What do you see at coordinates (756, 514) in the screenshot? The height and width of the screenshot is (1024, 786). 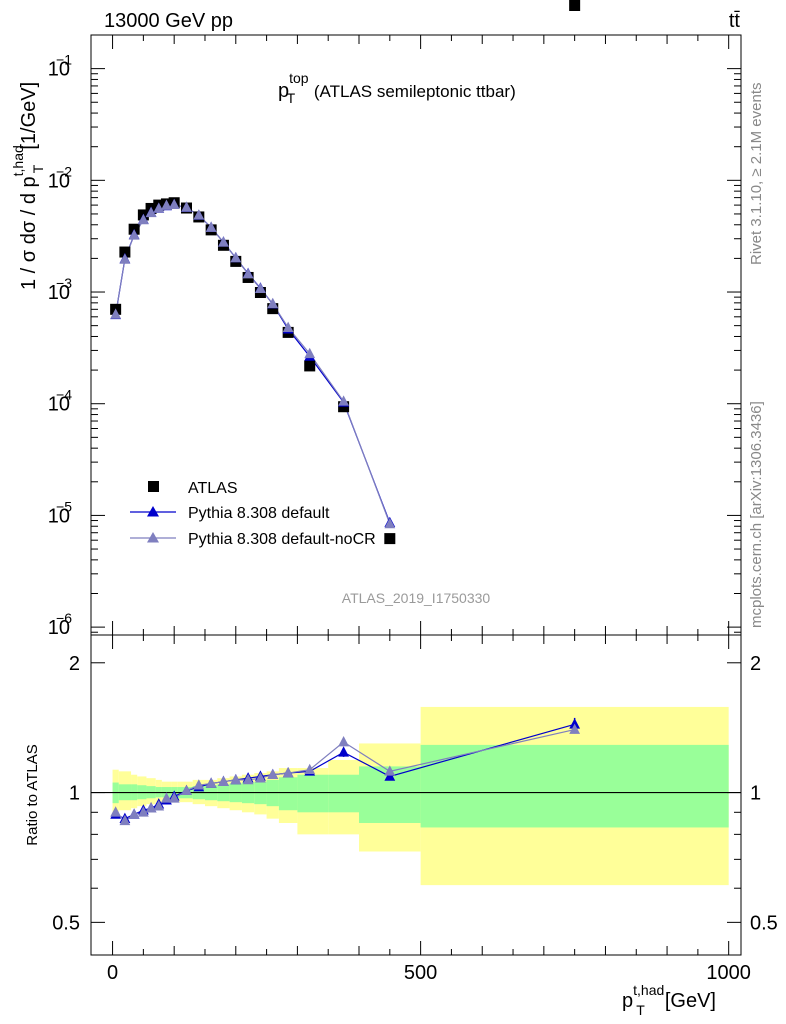 I see `mcplots-label: mcplots.cern.ch [arXiv:1306.3436]` at bounding box center [756, 514].